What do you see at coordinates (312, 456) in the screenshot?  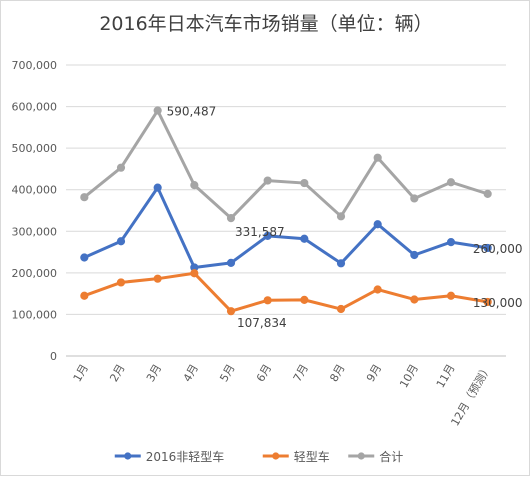 I see `legend-label: 轻型车` at bounding box center [312, 456].